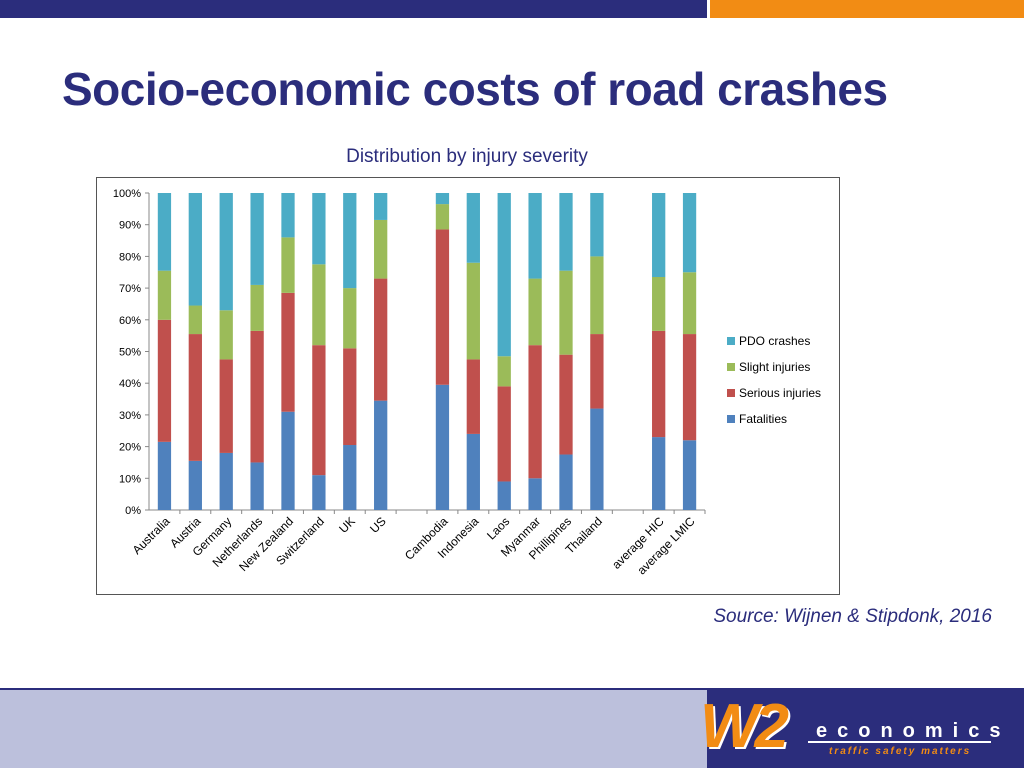 This screenshot has height=768, width=1024. I want to click on y-tick-label: 30%, so click(130, 416).